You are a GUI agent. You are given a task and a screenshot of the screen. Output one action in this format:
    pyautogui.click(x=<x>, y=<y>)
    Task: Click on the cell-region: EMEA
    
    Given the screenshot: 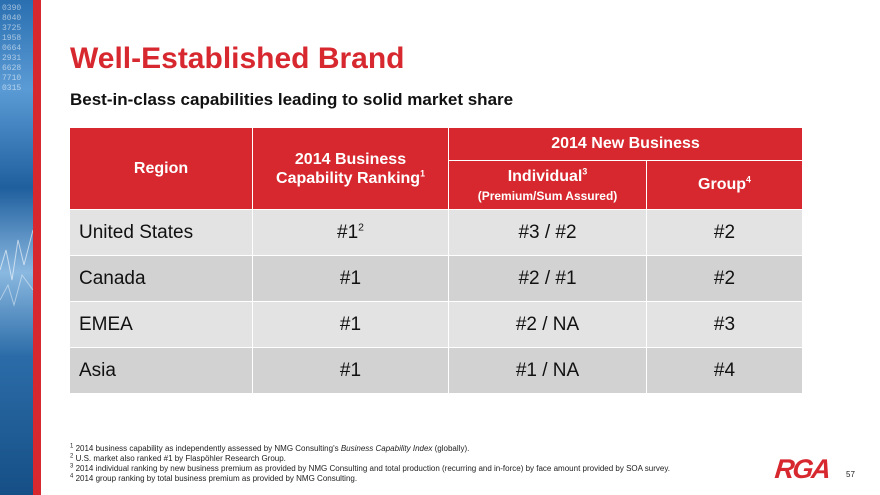 What is the action you would take?
    pyautogui.click(x=161, y=324)
    